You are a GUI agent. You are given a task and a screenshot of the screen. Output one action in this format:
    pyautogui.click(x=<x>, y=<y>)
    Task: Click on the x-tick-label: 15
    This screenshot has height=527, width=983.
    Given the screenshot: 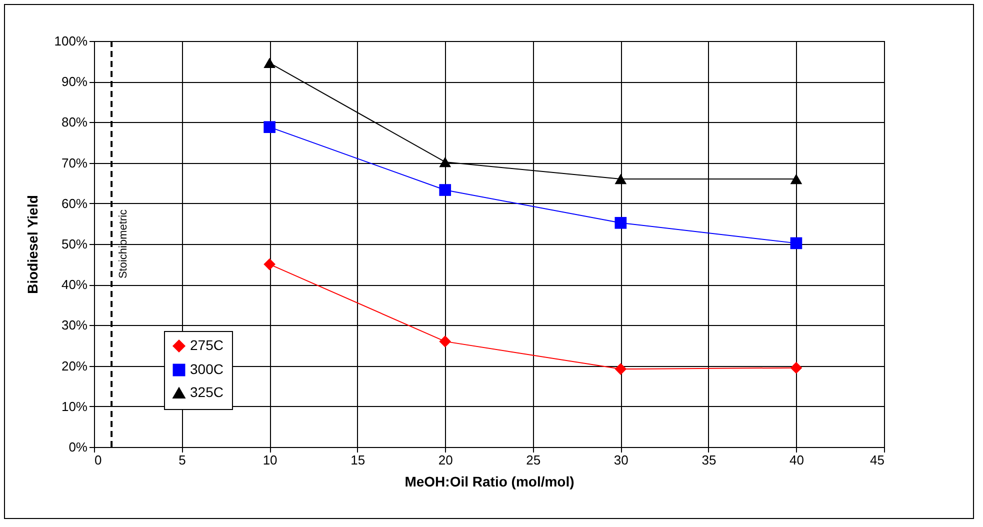 What is the action you would take?
    pyautogui.click(x=358, y=460)
    